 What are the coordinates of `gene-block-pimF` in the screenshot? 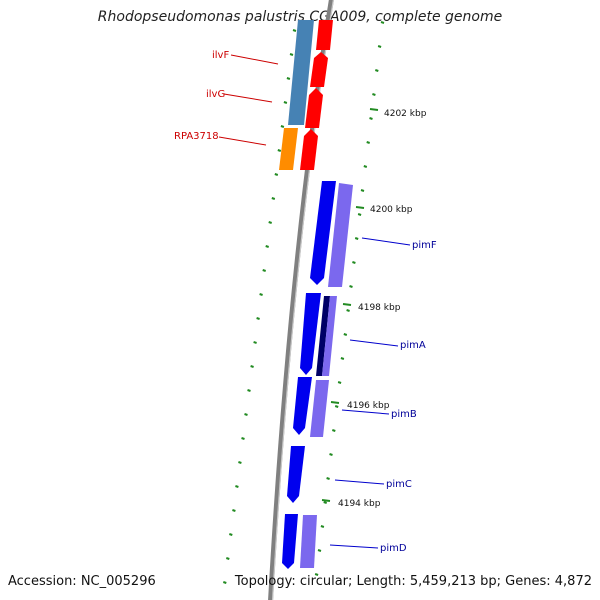 It's located at (340, 235).